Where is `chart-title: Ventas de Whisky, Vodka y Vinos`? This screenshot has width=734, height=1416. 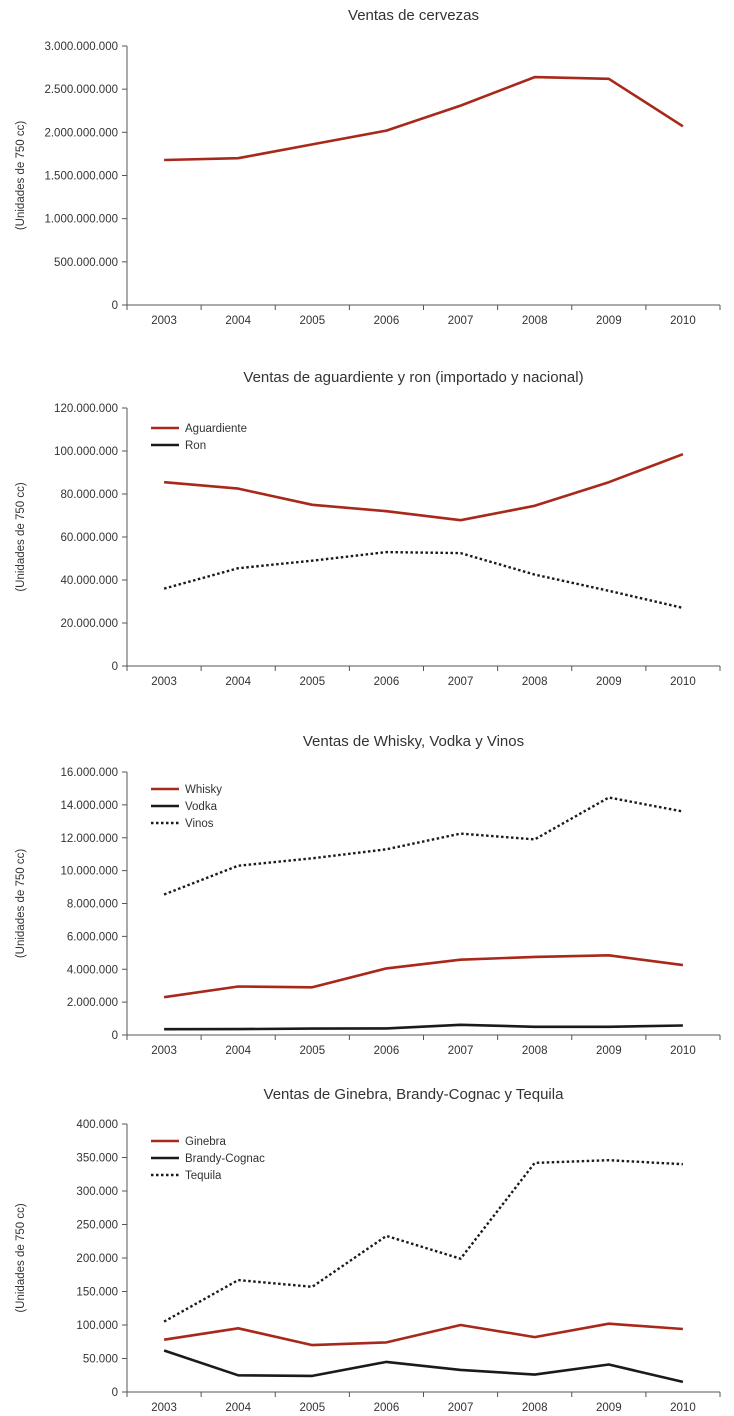 chart-title: Ventas de Whisky, Vodka y Vinos is located at coordinates (413, 741).